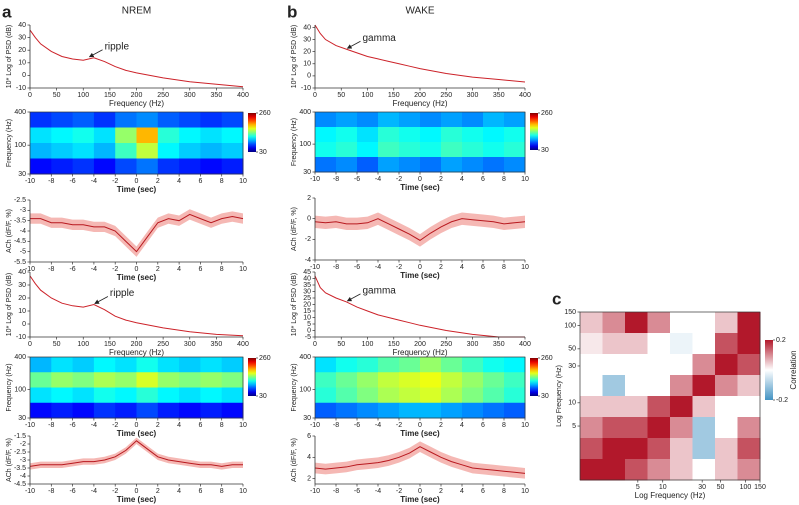  I want to click on colorbar-tick-label: 260, so click(547, 113).